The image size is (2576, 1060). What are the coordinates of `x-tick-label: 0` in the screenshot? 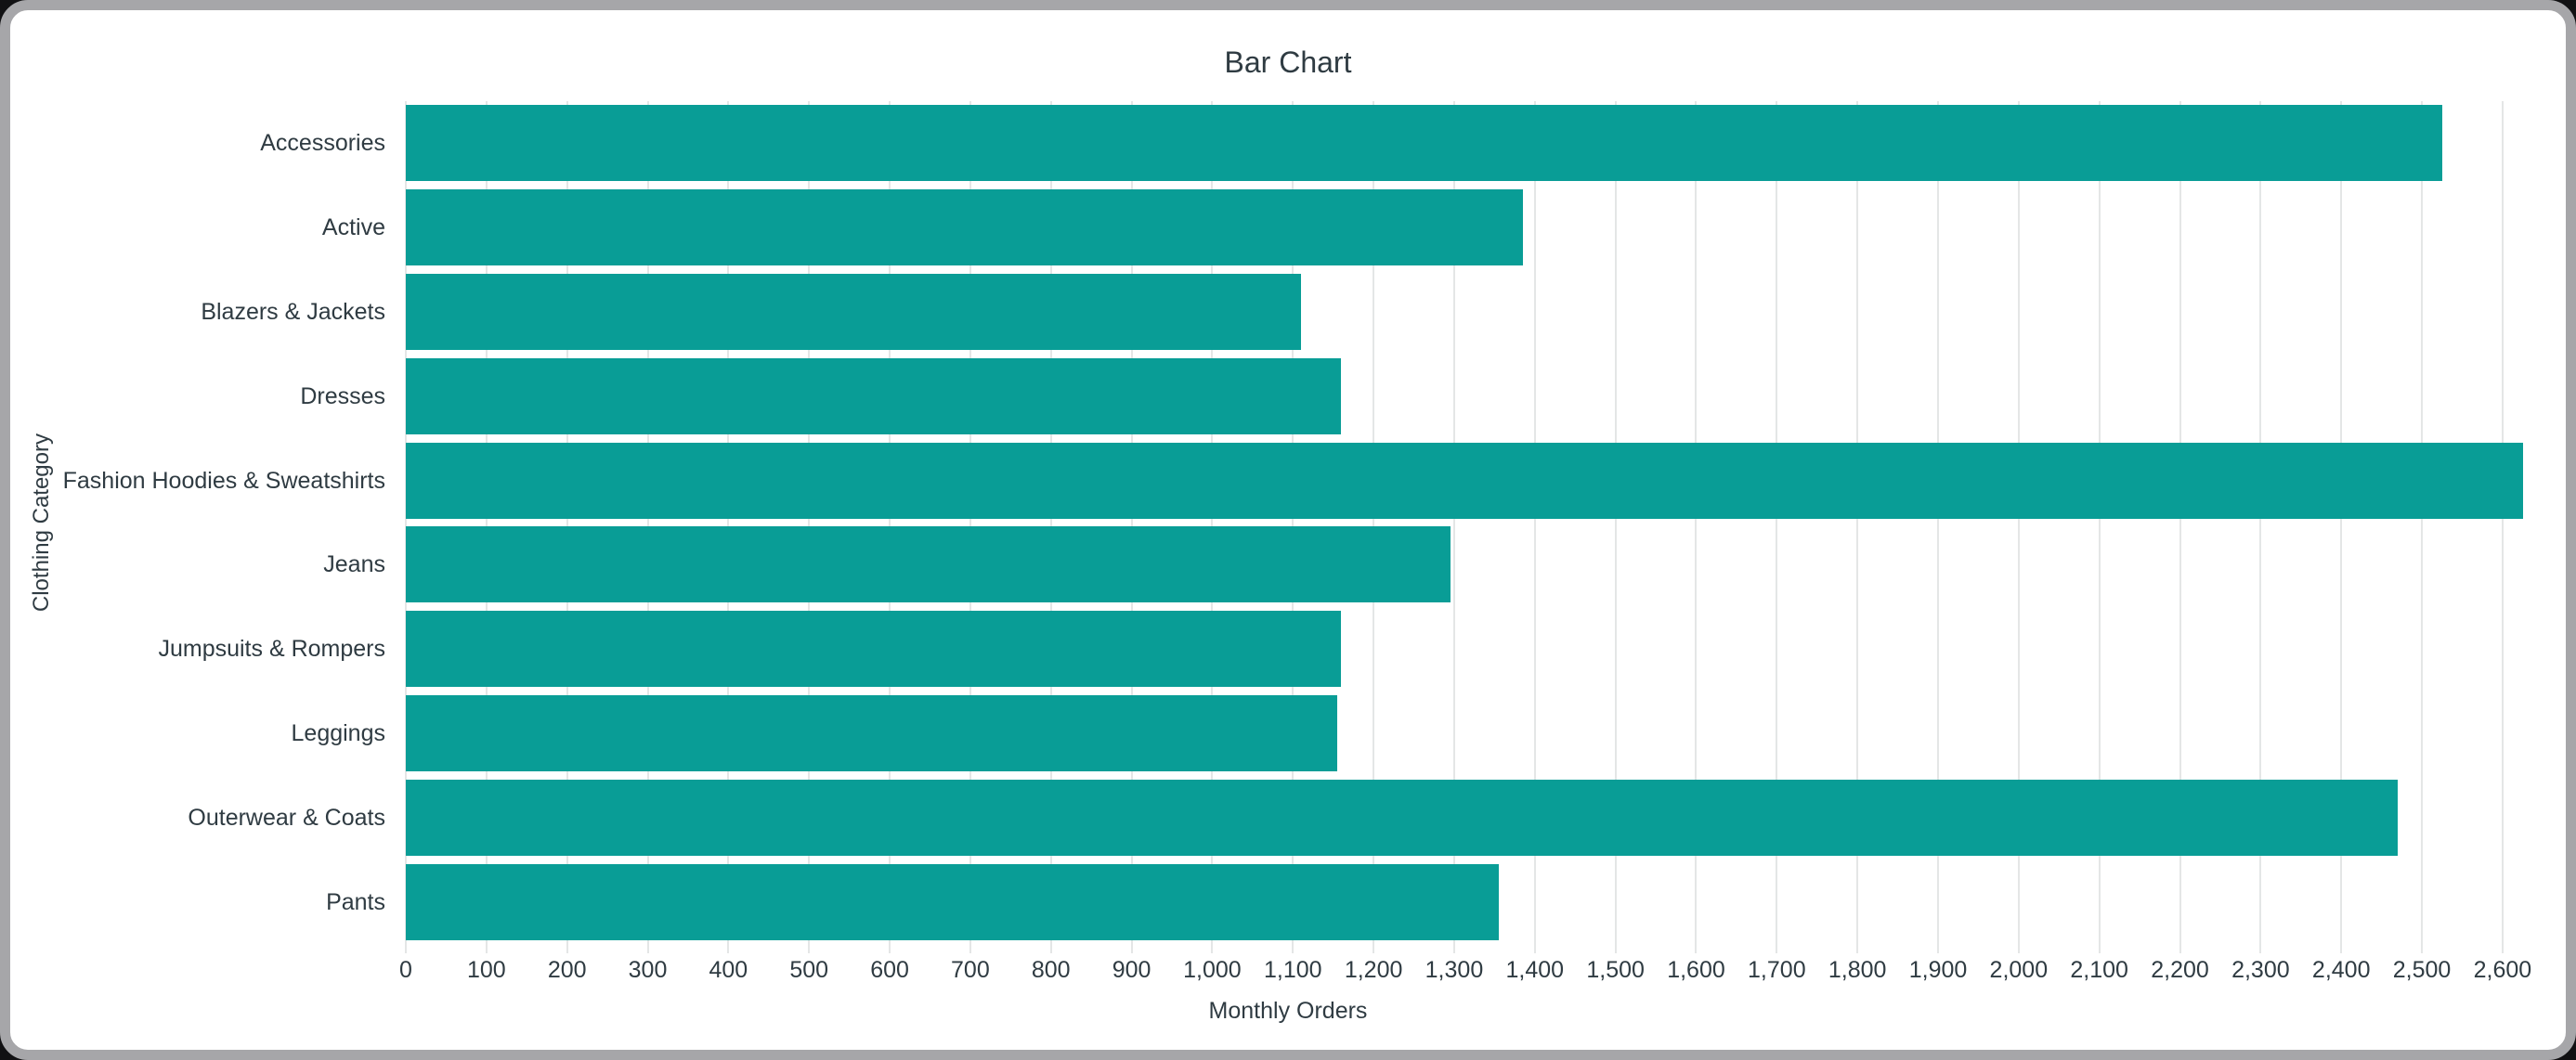 It's located at (405, 970).